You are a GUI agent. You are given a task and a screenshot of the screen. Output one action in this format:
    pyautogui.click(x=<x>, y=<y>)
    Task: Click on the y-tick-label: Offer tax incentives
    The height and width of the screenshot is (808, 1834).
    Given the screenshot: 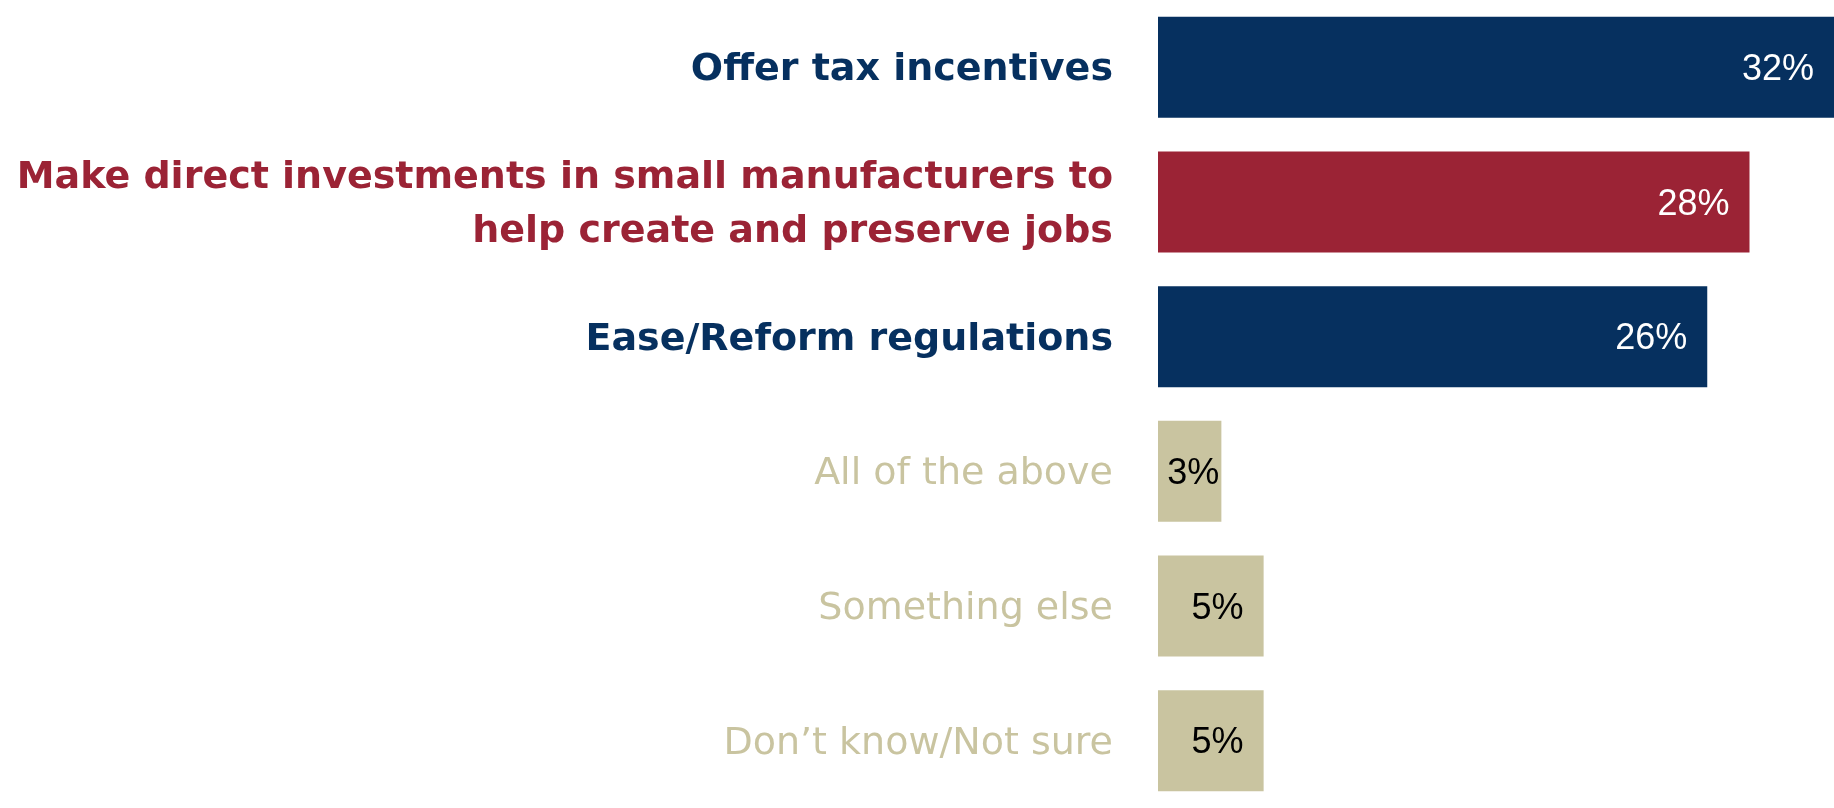 What is the action you would take?
    pyautogui.click(x=901, y=67)
    